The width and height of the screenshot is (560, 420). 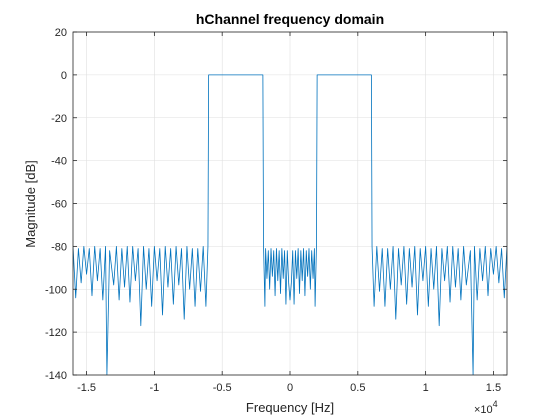 I want to click on y-tick-labels: -140 -120 -100 -80 -60 -40 -20 0 20, so click(x=56, y=204).